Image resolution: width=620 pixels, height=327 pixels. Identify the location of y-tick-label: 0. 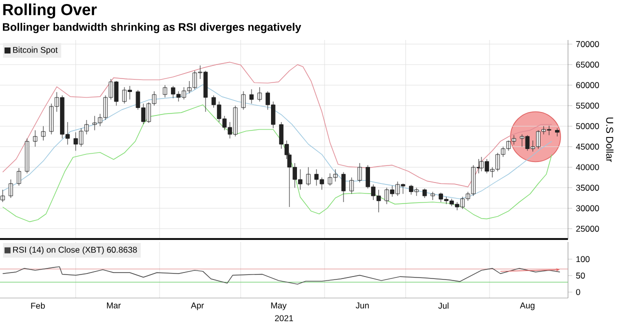
(578, 292).